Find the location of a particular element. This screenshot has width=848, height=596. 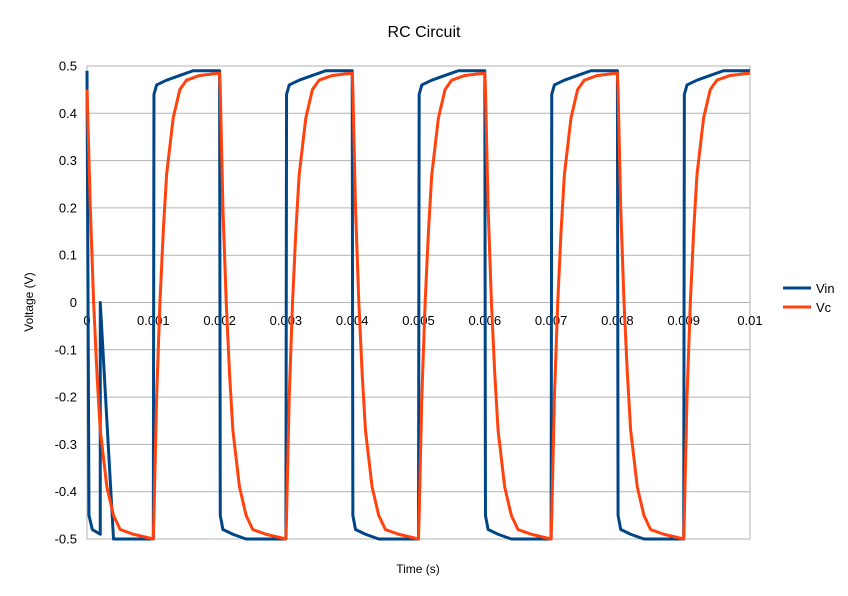

y-axis-tick-labels: 0.5 0.4 0.3 0.2 0.1 0 -0.1 -0.2 -0.3 -0.4 -0.5 is located at coordinates (66, 303).